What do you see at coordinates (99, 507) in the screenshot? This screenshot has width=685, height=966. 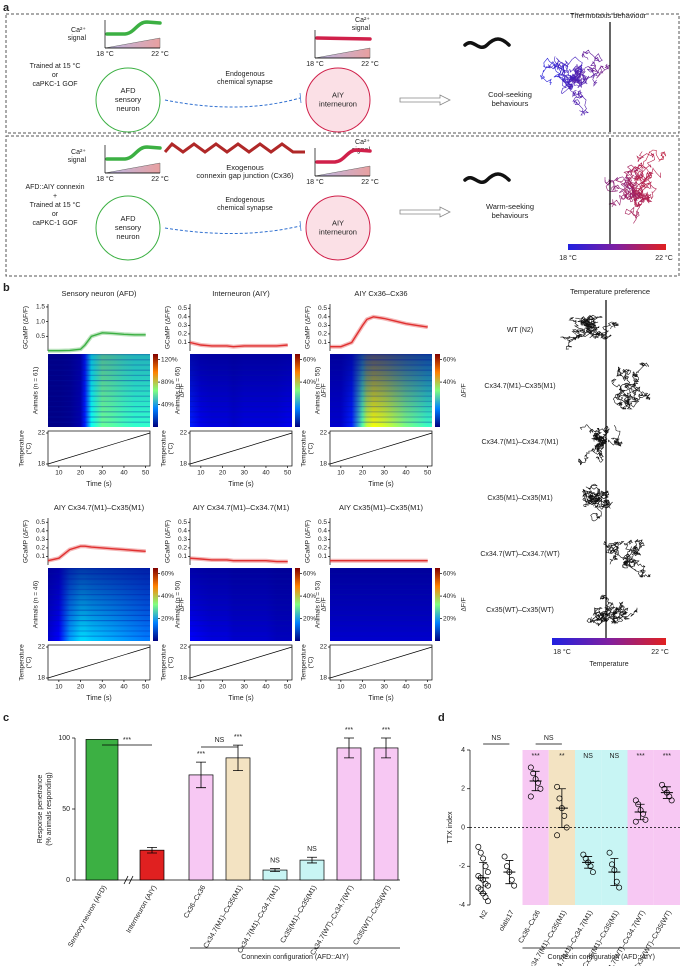 I see `panel-title: AIY Cx34.7(M1)–Cx35(M1)` at bounding box center [99, 507].